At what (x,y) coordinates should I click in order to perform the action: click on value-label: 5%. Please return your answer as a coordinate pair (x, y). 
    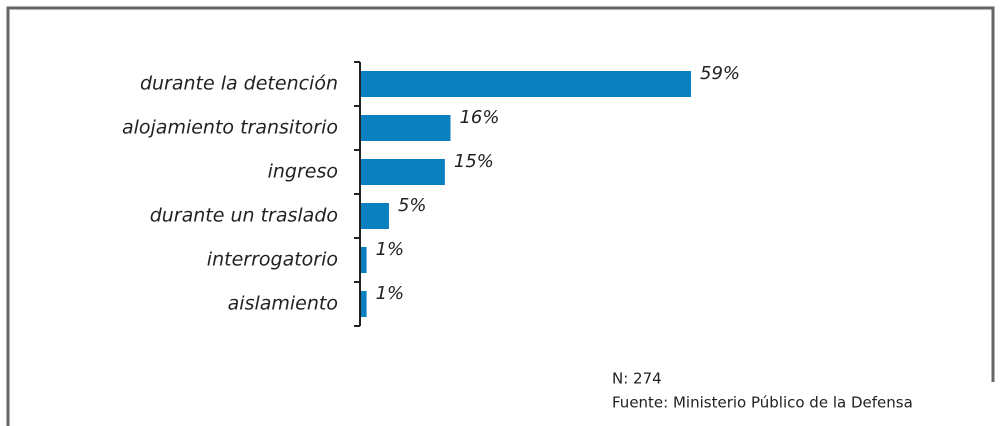
    Looking at the image, I should click on (412, 205).